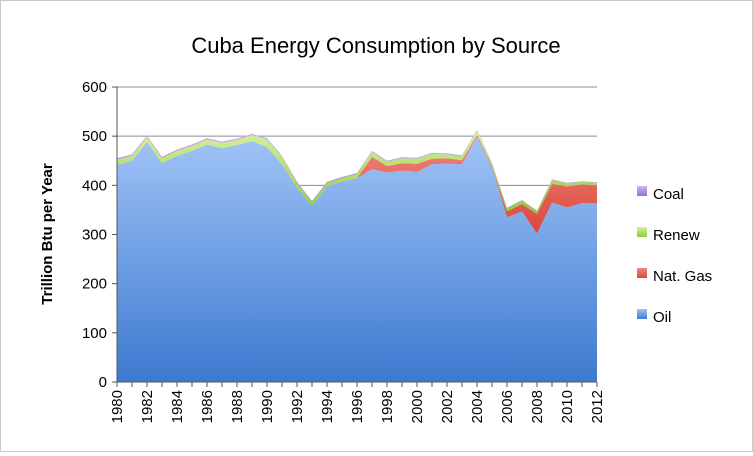 This screenshot has height=456, width=753. Describe the element at coordinates (94, 136) in the screenshot. I see `y-tick-label: 500` at that location.